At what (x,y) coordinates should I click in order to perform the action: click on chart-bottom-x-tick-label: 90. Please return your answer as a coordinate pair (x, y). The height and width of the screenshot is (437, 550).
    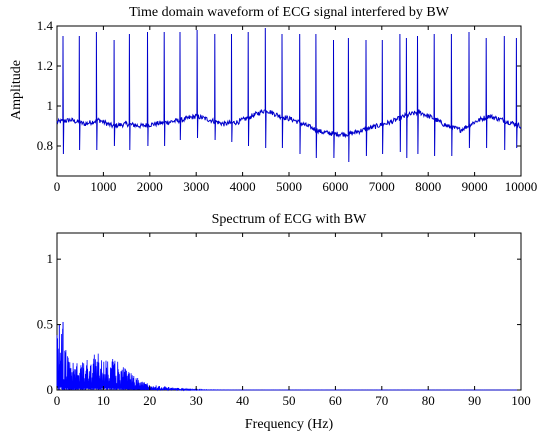
    Looking at the image, I should click on (474, 400).